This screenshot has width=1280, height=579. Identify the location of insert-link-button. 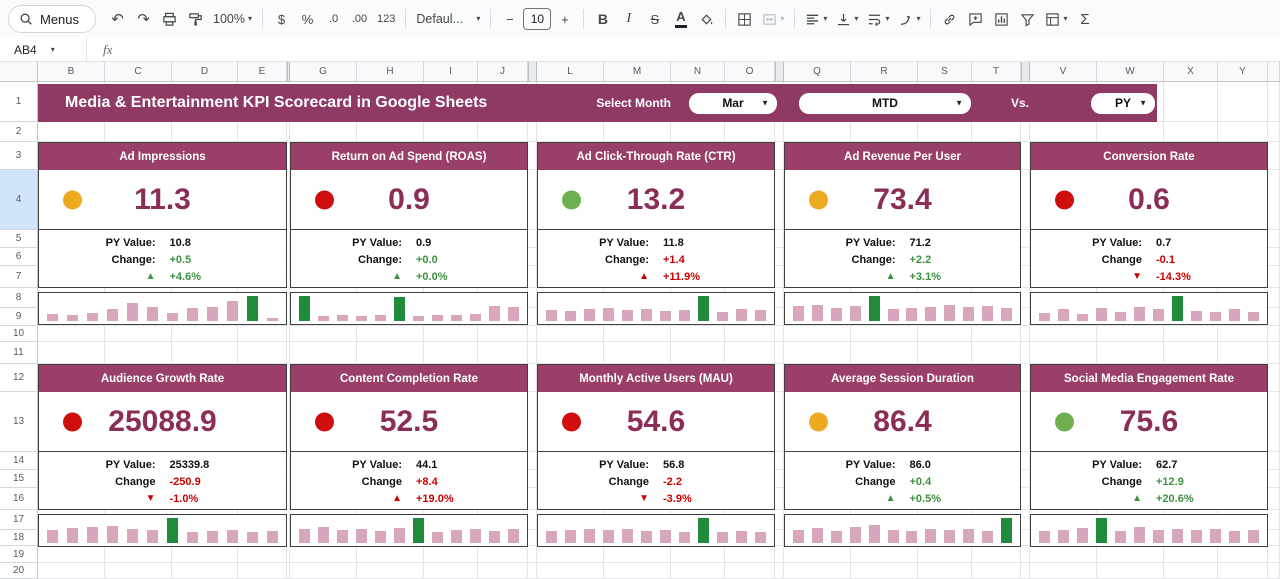
(949, 19).